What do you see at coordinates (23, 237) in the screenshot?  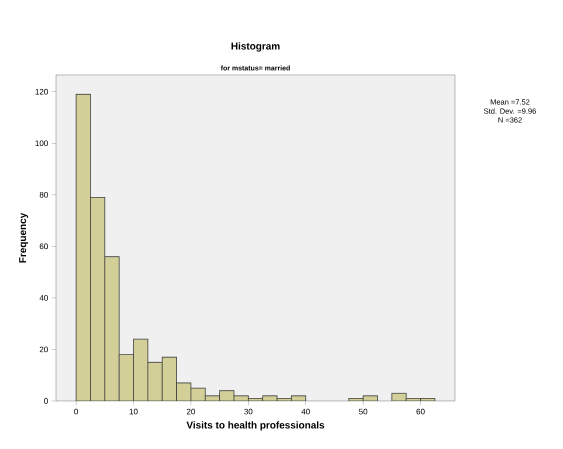 I see `y-axis-title: Frequency` at bounding box center [23, 237].